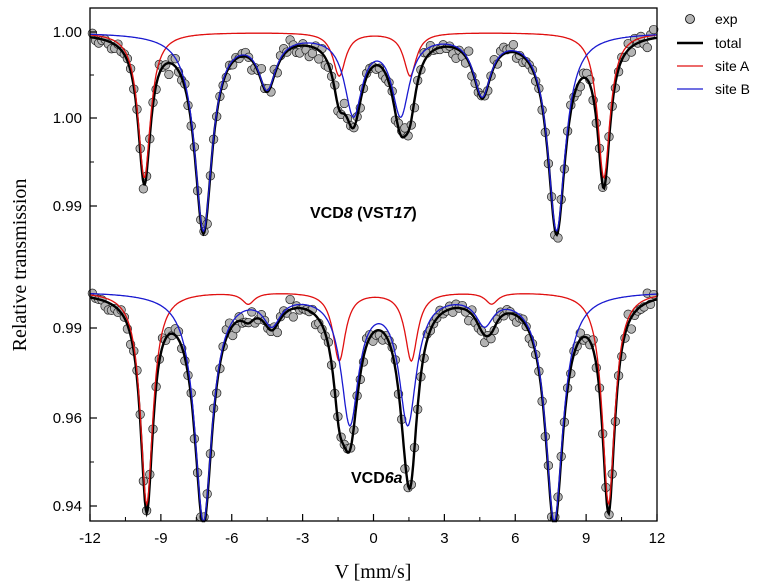 Image resolution: width=765 pixels, height=585 pixels. Describe the element at coordinates (732, 89) in the screenshot. I see `legend-site-b-label: site B` at that location.